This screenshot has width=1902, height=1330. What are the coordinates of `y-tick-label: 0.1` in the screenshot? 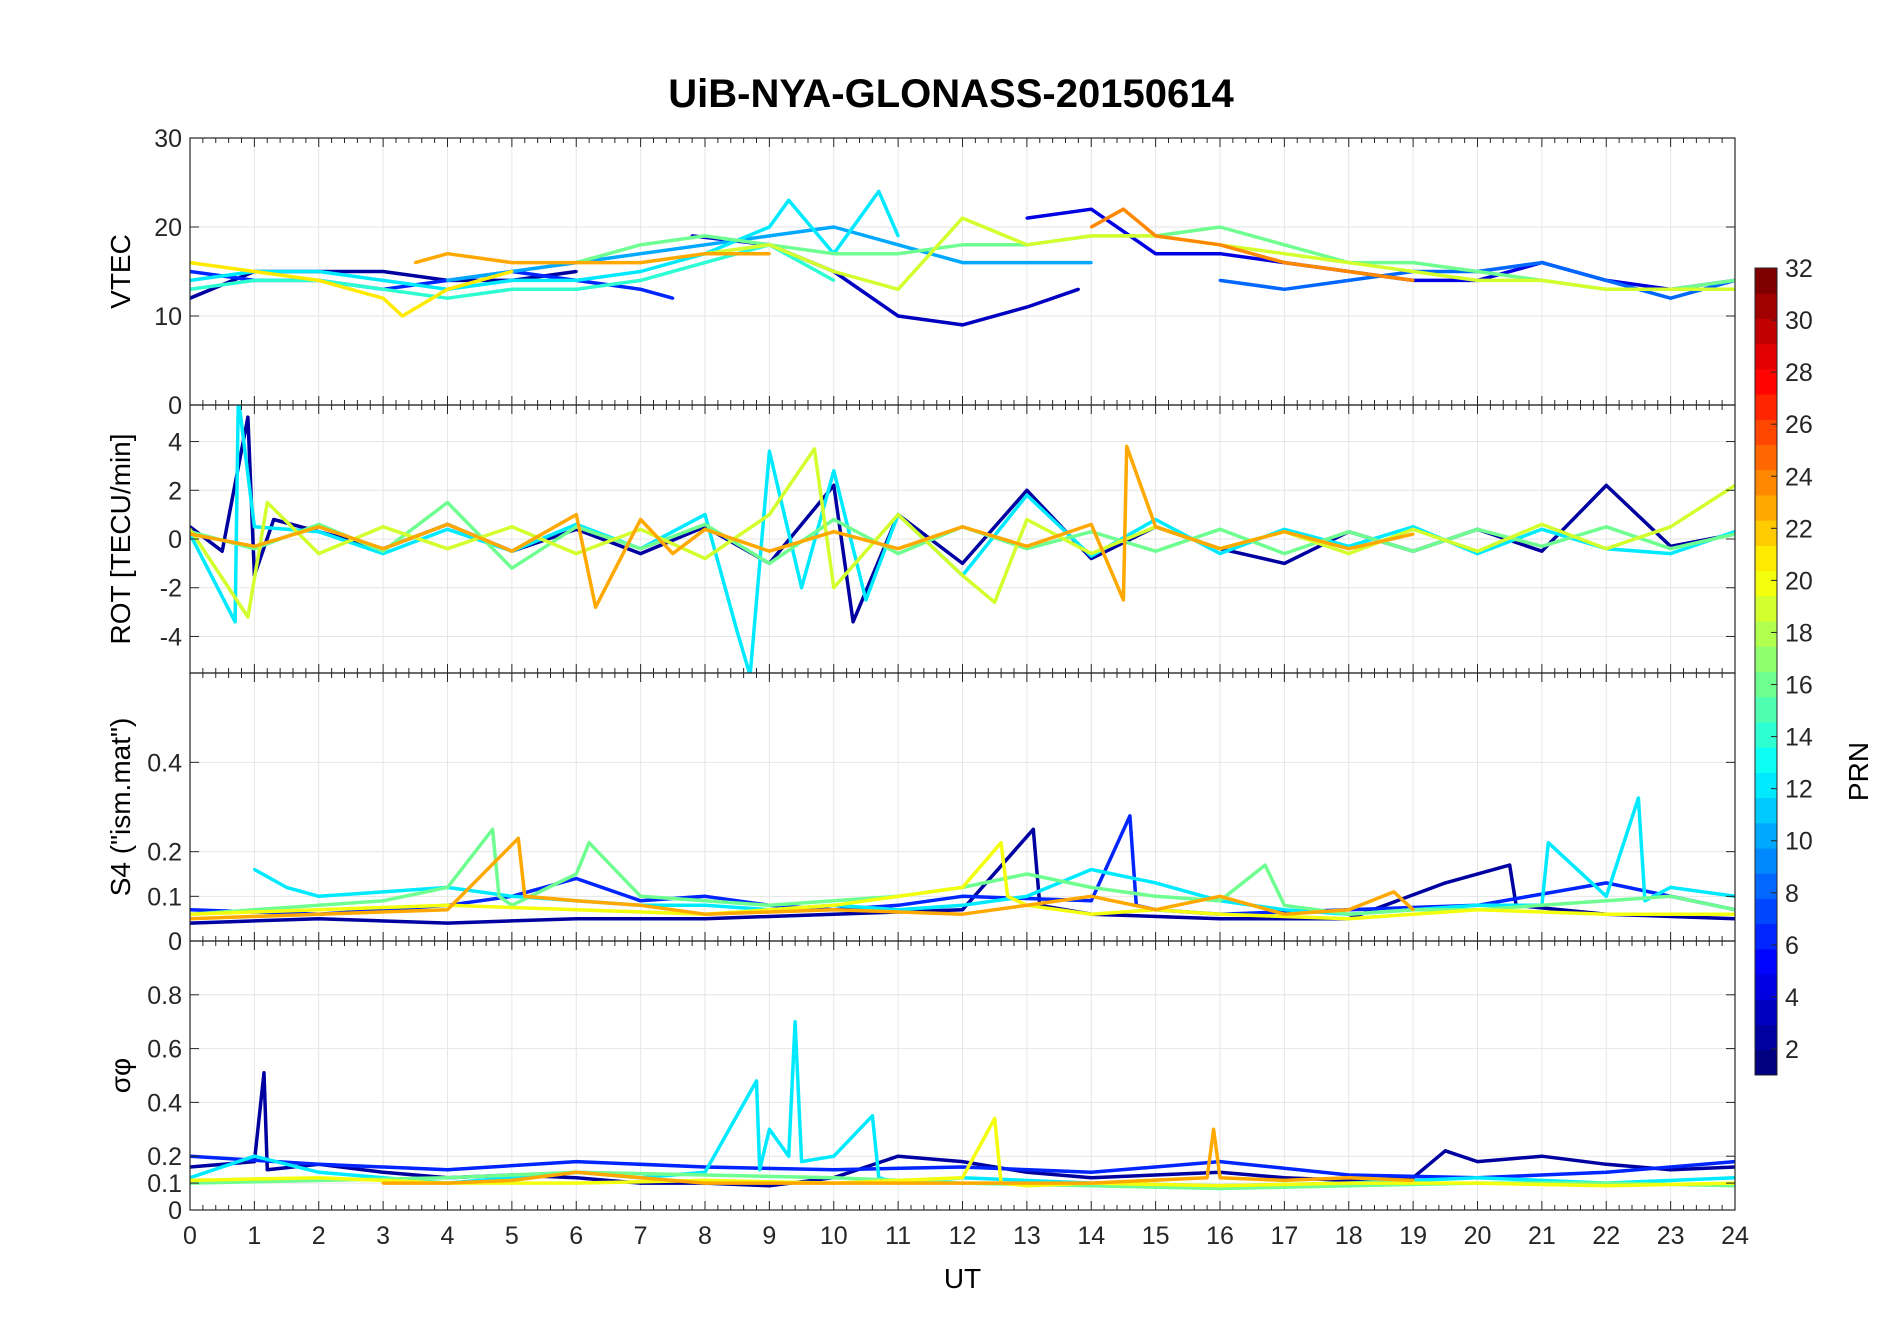 It's located at (164, 1184).